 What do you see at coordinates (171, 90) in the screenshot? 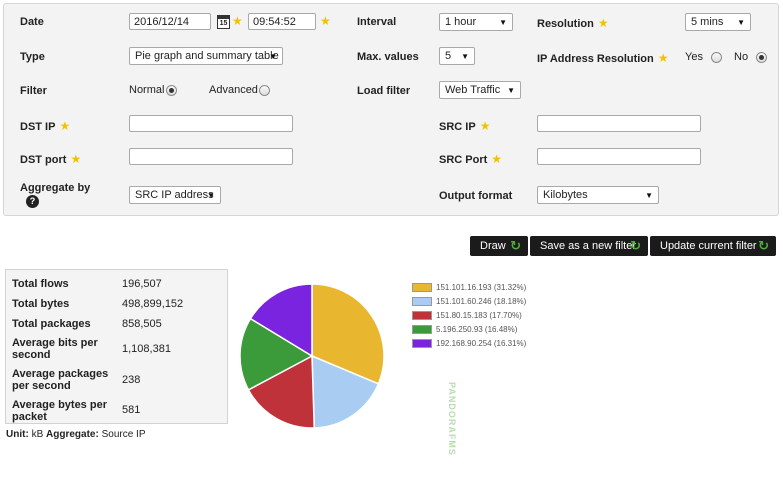
I see `filter-normal-radio` at bounding box center [171, 90].